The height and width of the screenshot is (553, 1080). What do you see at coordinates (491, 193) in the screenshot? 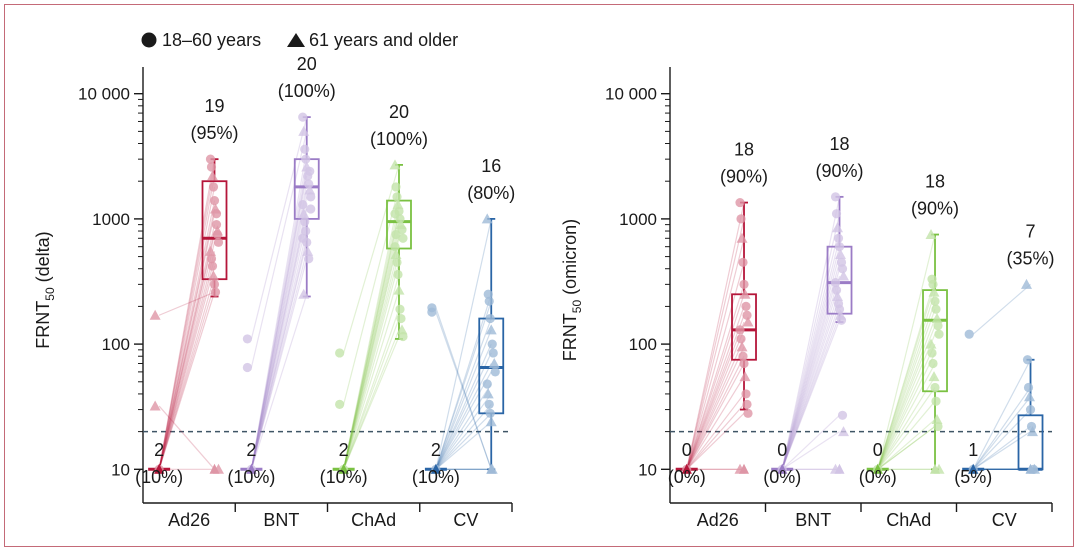
I see `top-annotation-pct: (80%)` at bounding box center [491, 193].